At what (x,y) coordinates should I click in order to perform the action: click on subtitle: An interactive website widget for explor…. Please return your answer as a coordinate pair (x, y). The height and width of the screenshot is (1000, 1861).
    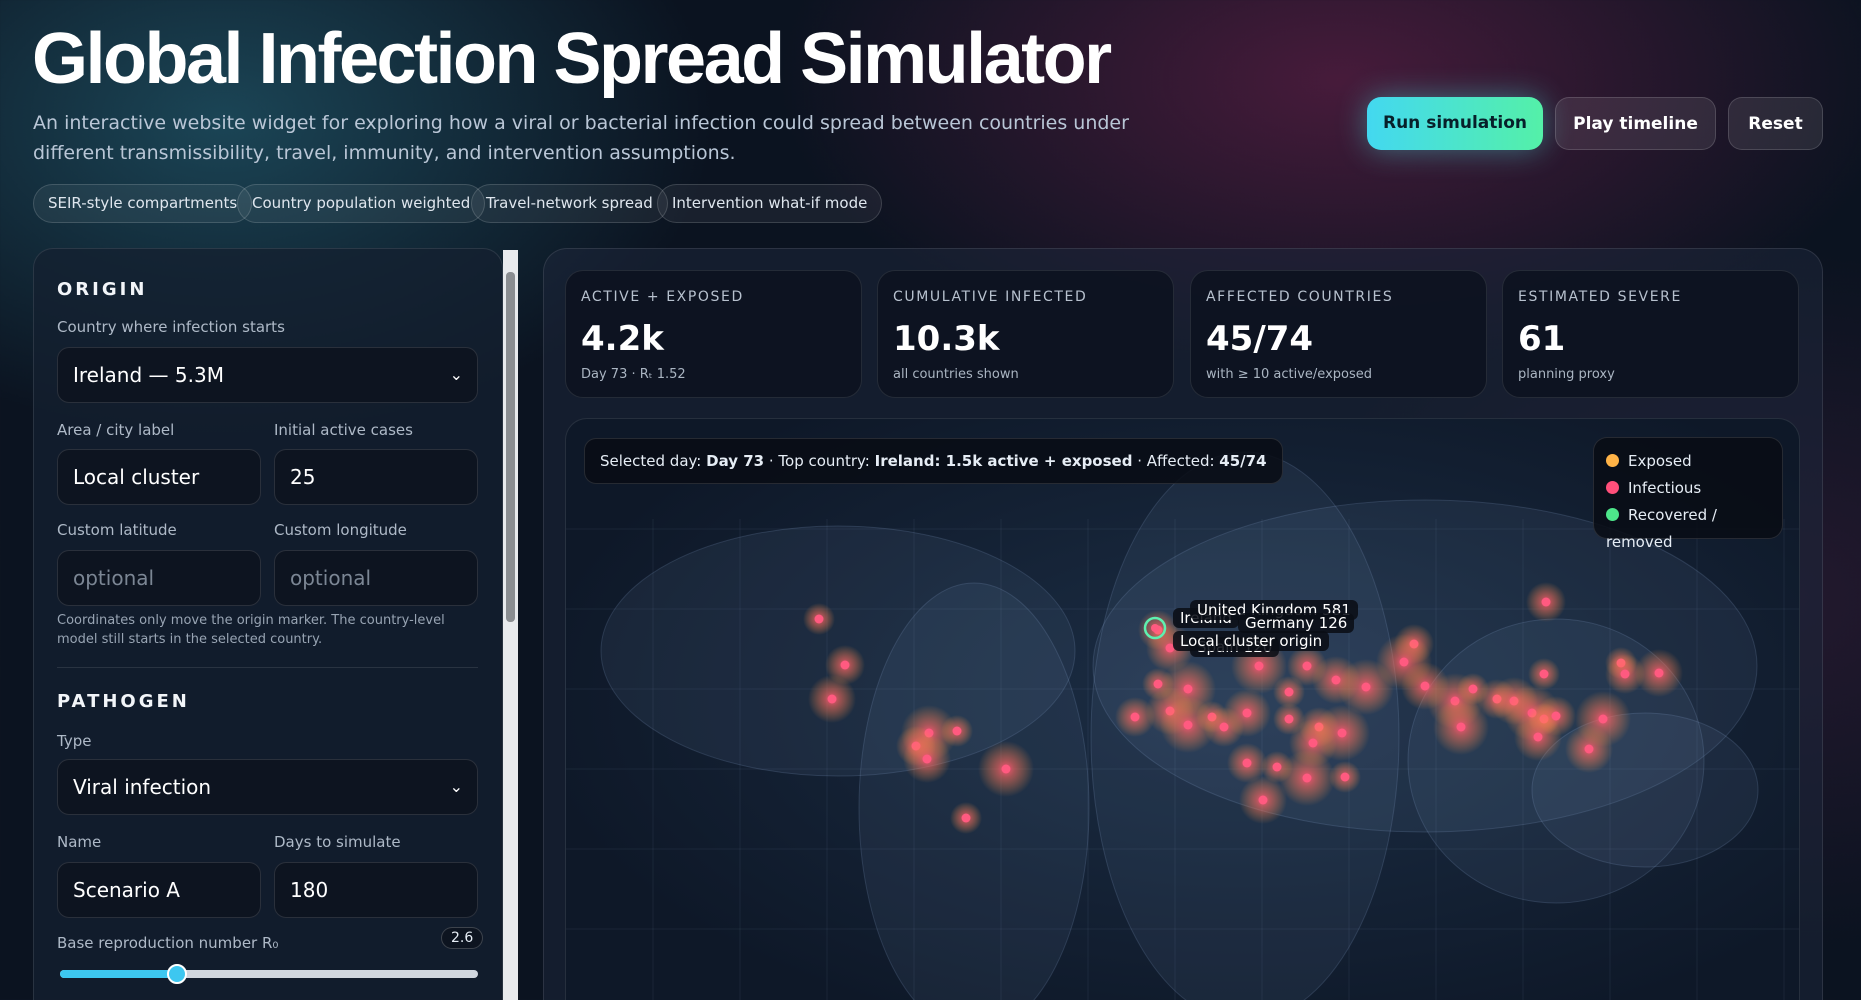
    Looking at the image, I should click on (581, 138).